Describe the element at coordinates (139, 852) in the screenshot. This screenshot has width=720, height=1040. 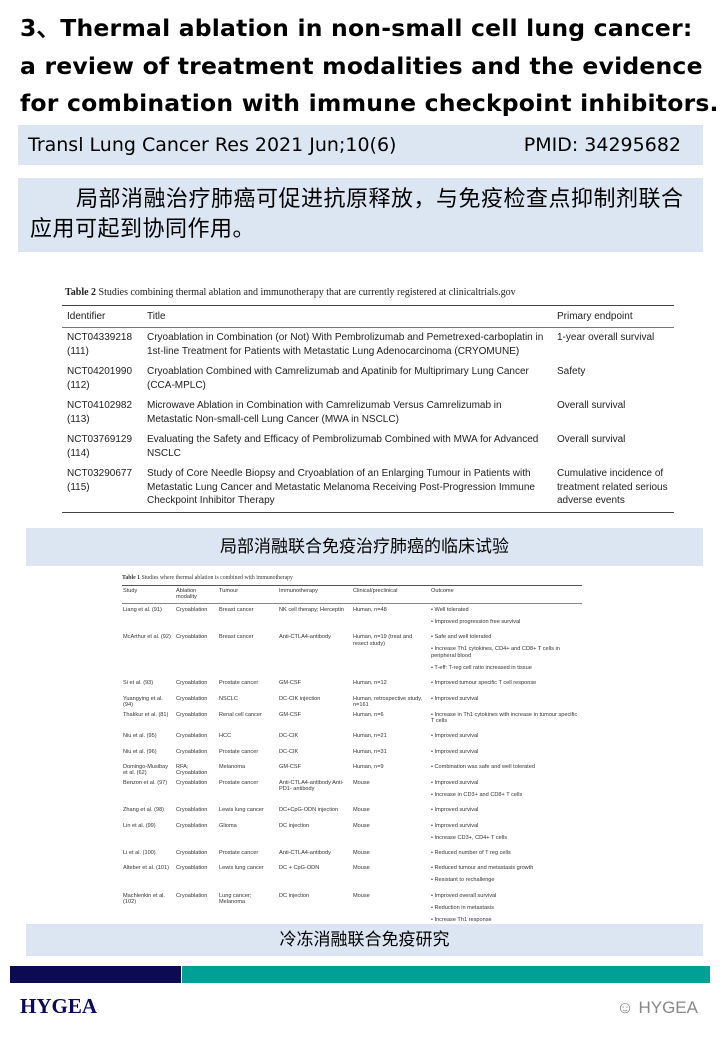
I see `cell-study: Li et al. (100)` at that location.